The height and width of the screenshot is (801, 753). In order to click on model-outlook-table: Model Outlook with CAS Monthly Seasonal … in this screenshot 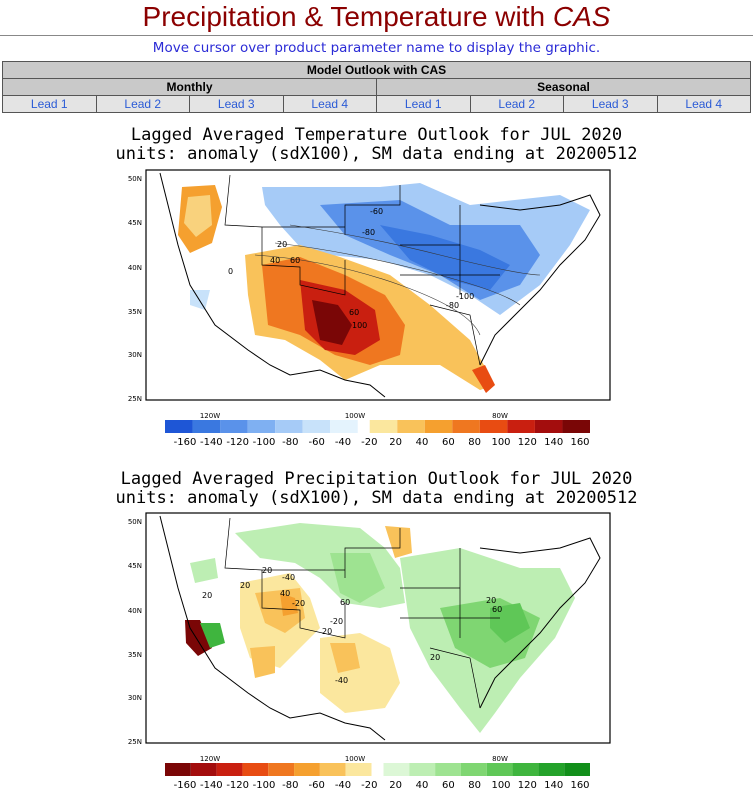, I will do `click(376, 87)`.